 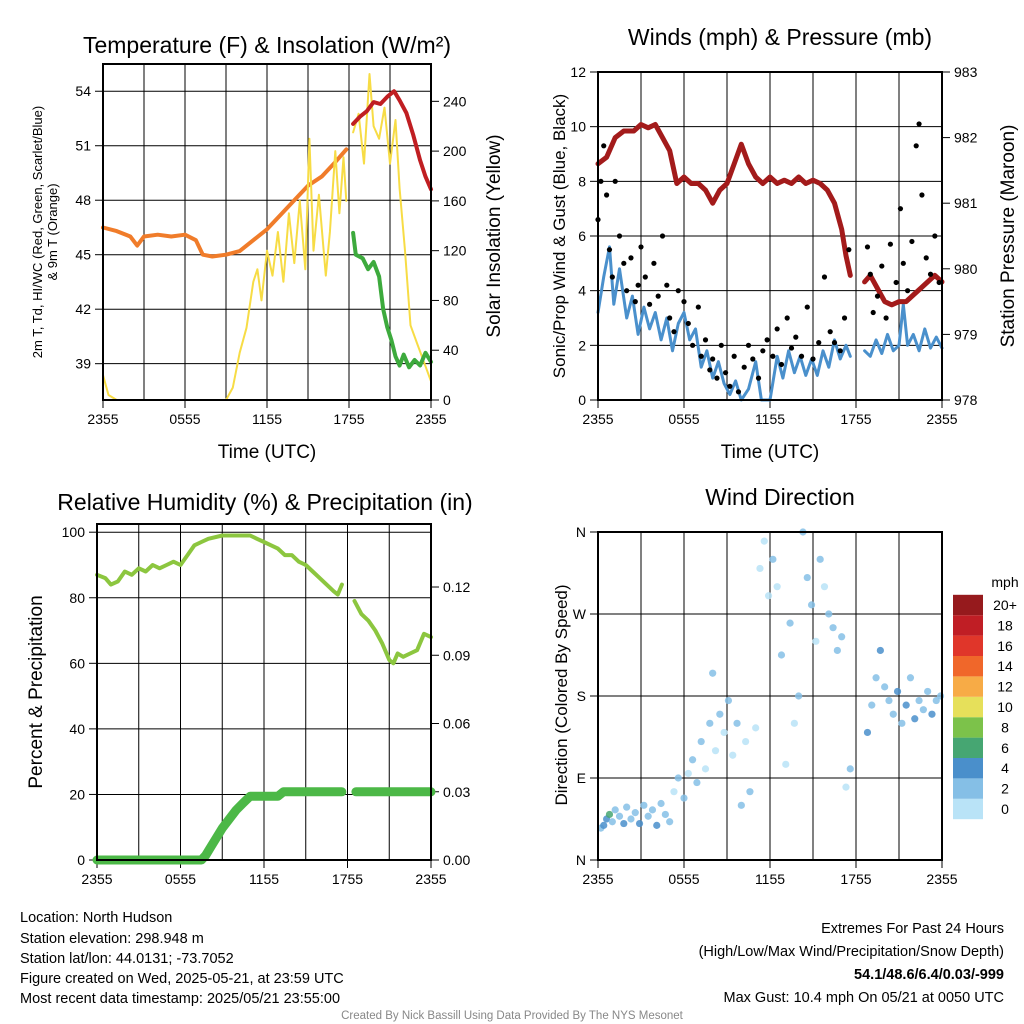 What do you see at coordinates (683, 879) in the screenshot?
I see `x-tick-label: 0555` at bounding box center [683, 879].